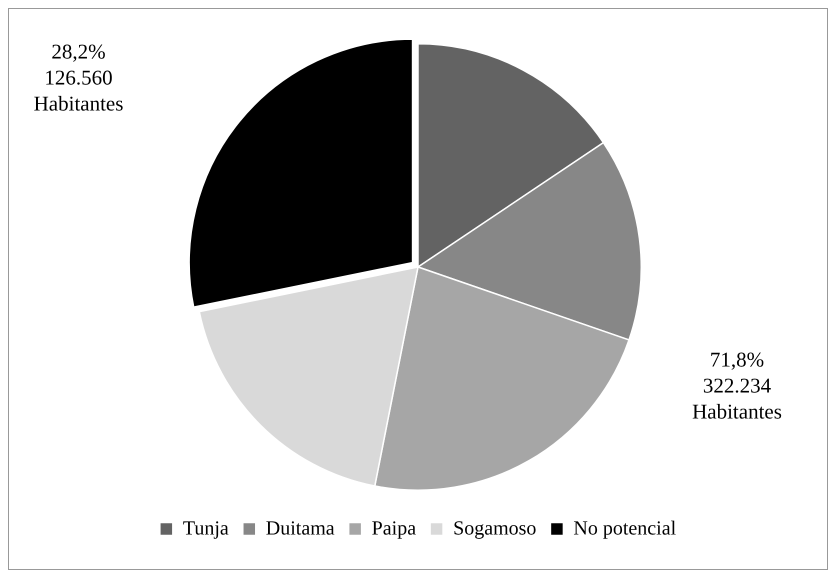 The width and height of the screenshot is (838, 580). What do you see at coordinates (300, 528) in the screenshot?
I see `legend-label: Duitama` at bounding box center [300, 528].